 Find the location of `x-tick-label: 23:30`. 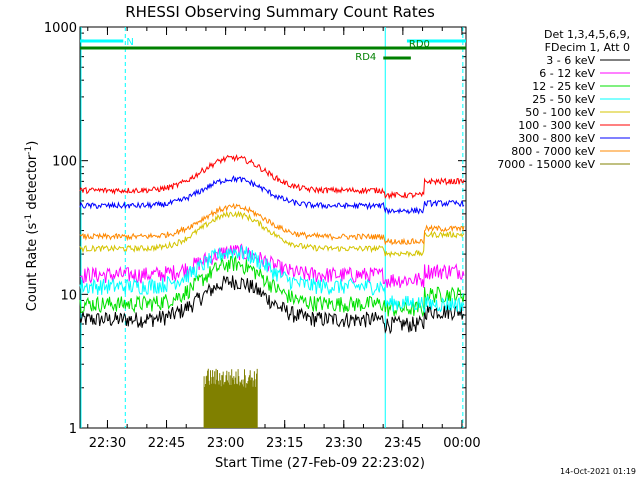

x-tick-label: 23:30 is located at coordinates (343, 443).